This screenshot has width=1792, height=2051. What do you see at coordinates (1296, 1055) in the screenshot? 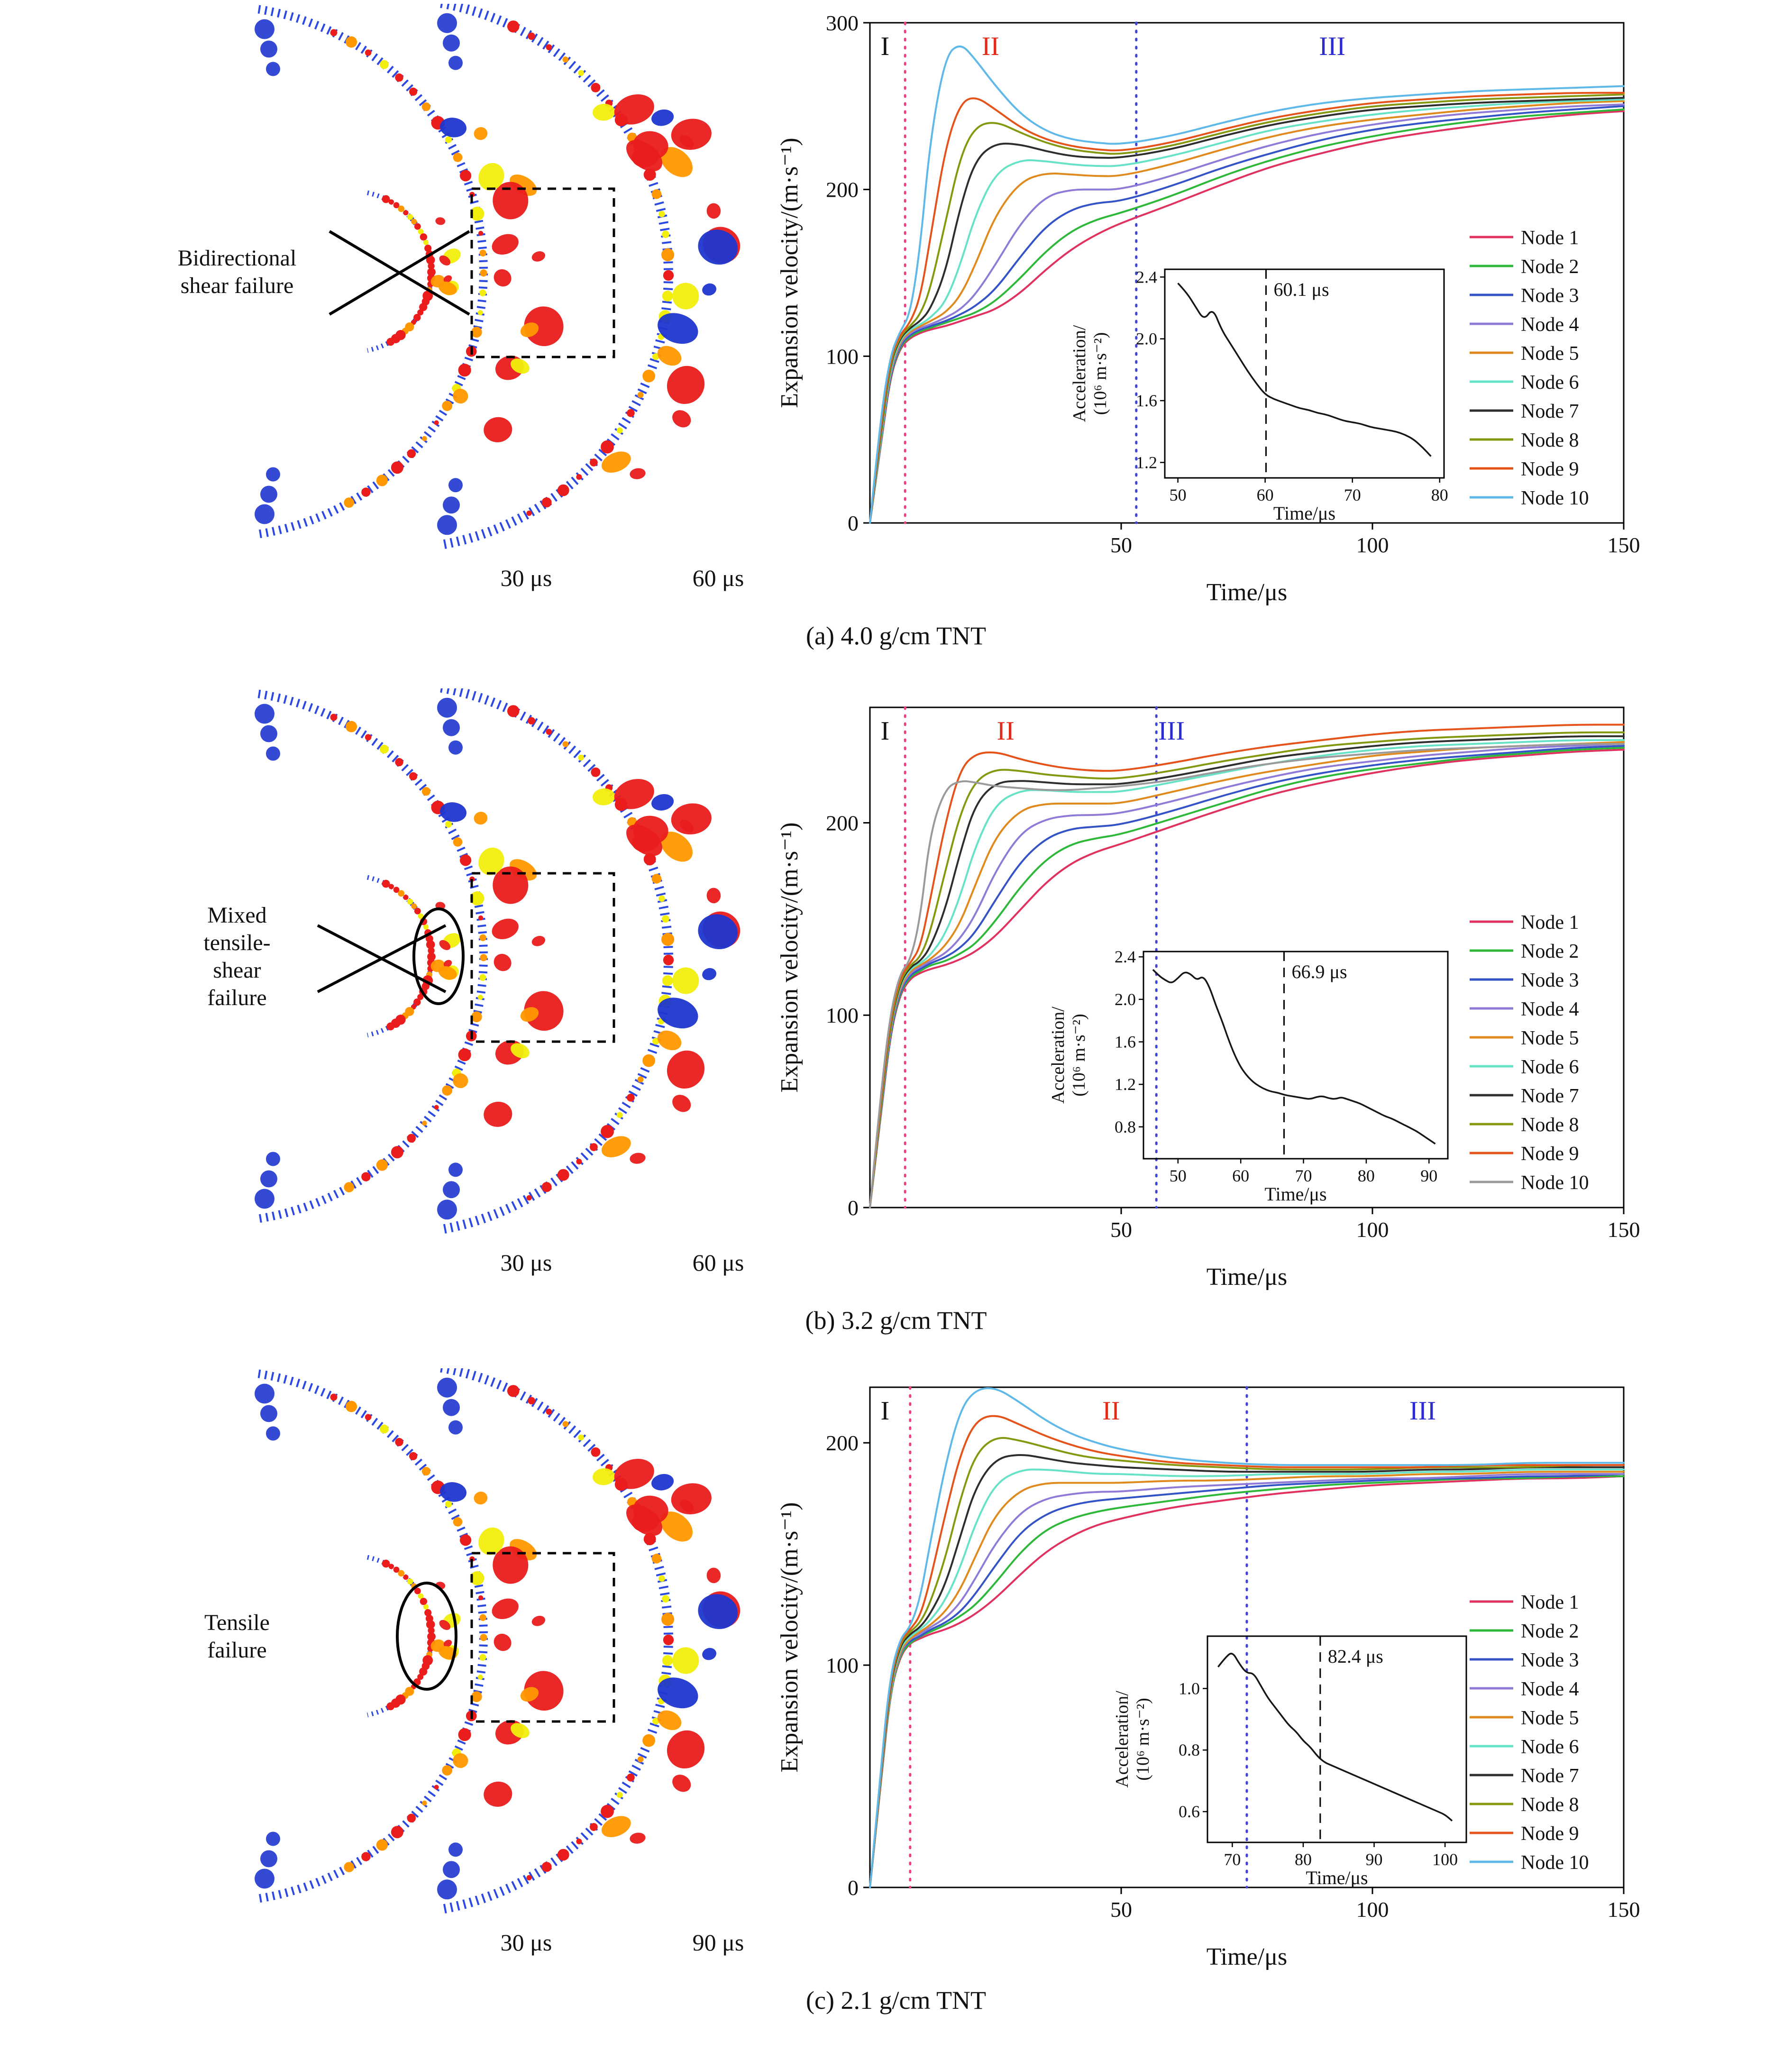
I see `inset-frame` at bounding box center [1296, 1055].